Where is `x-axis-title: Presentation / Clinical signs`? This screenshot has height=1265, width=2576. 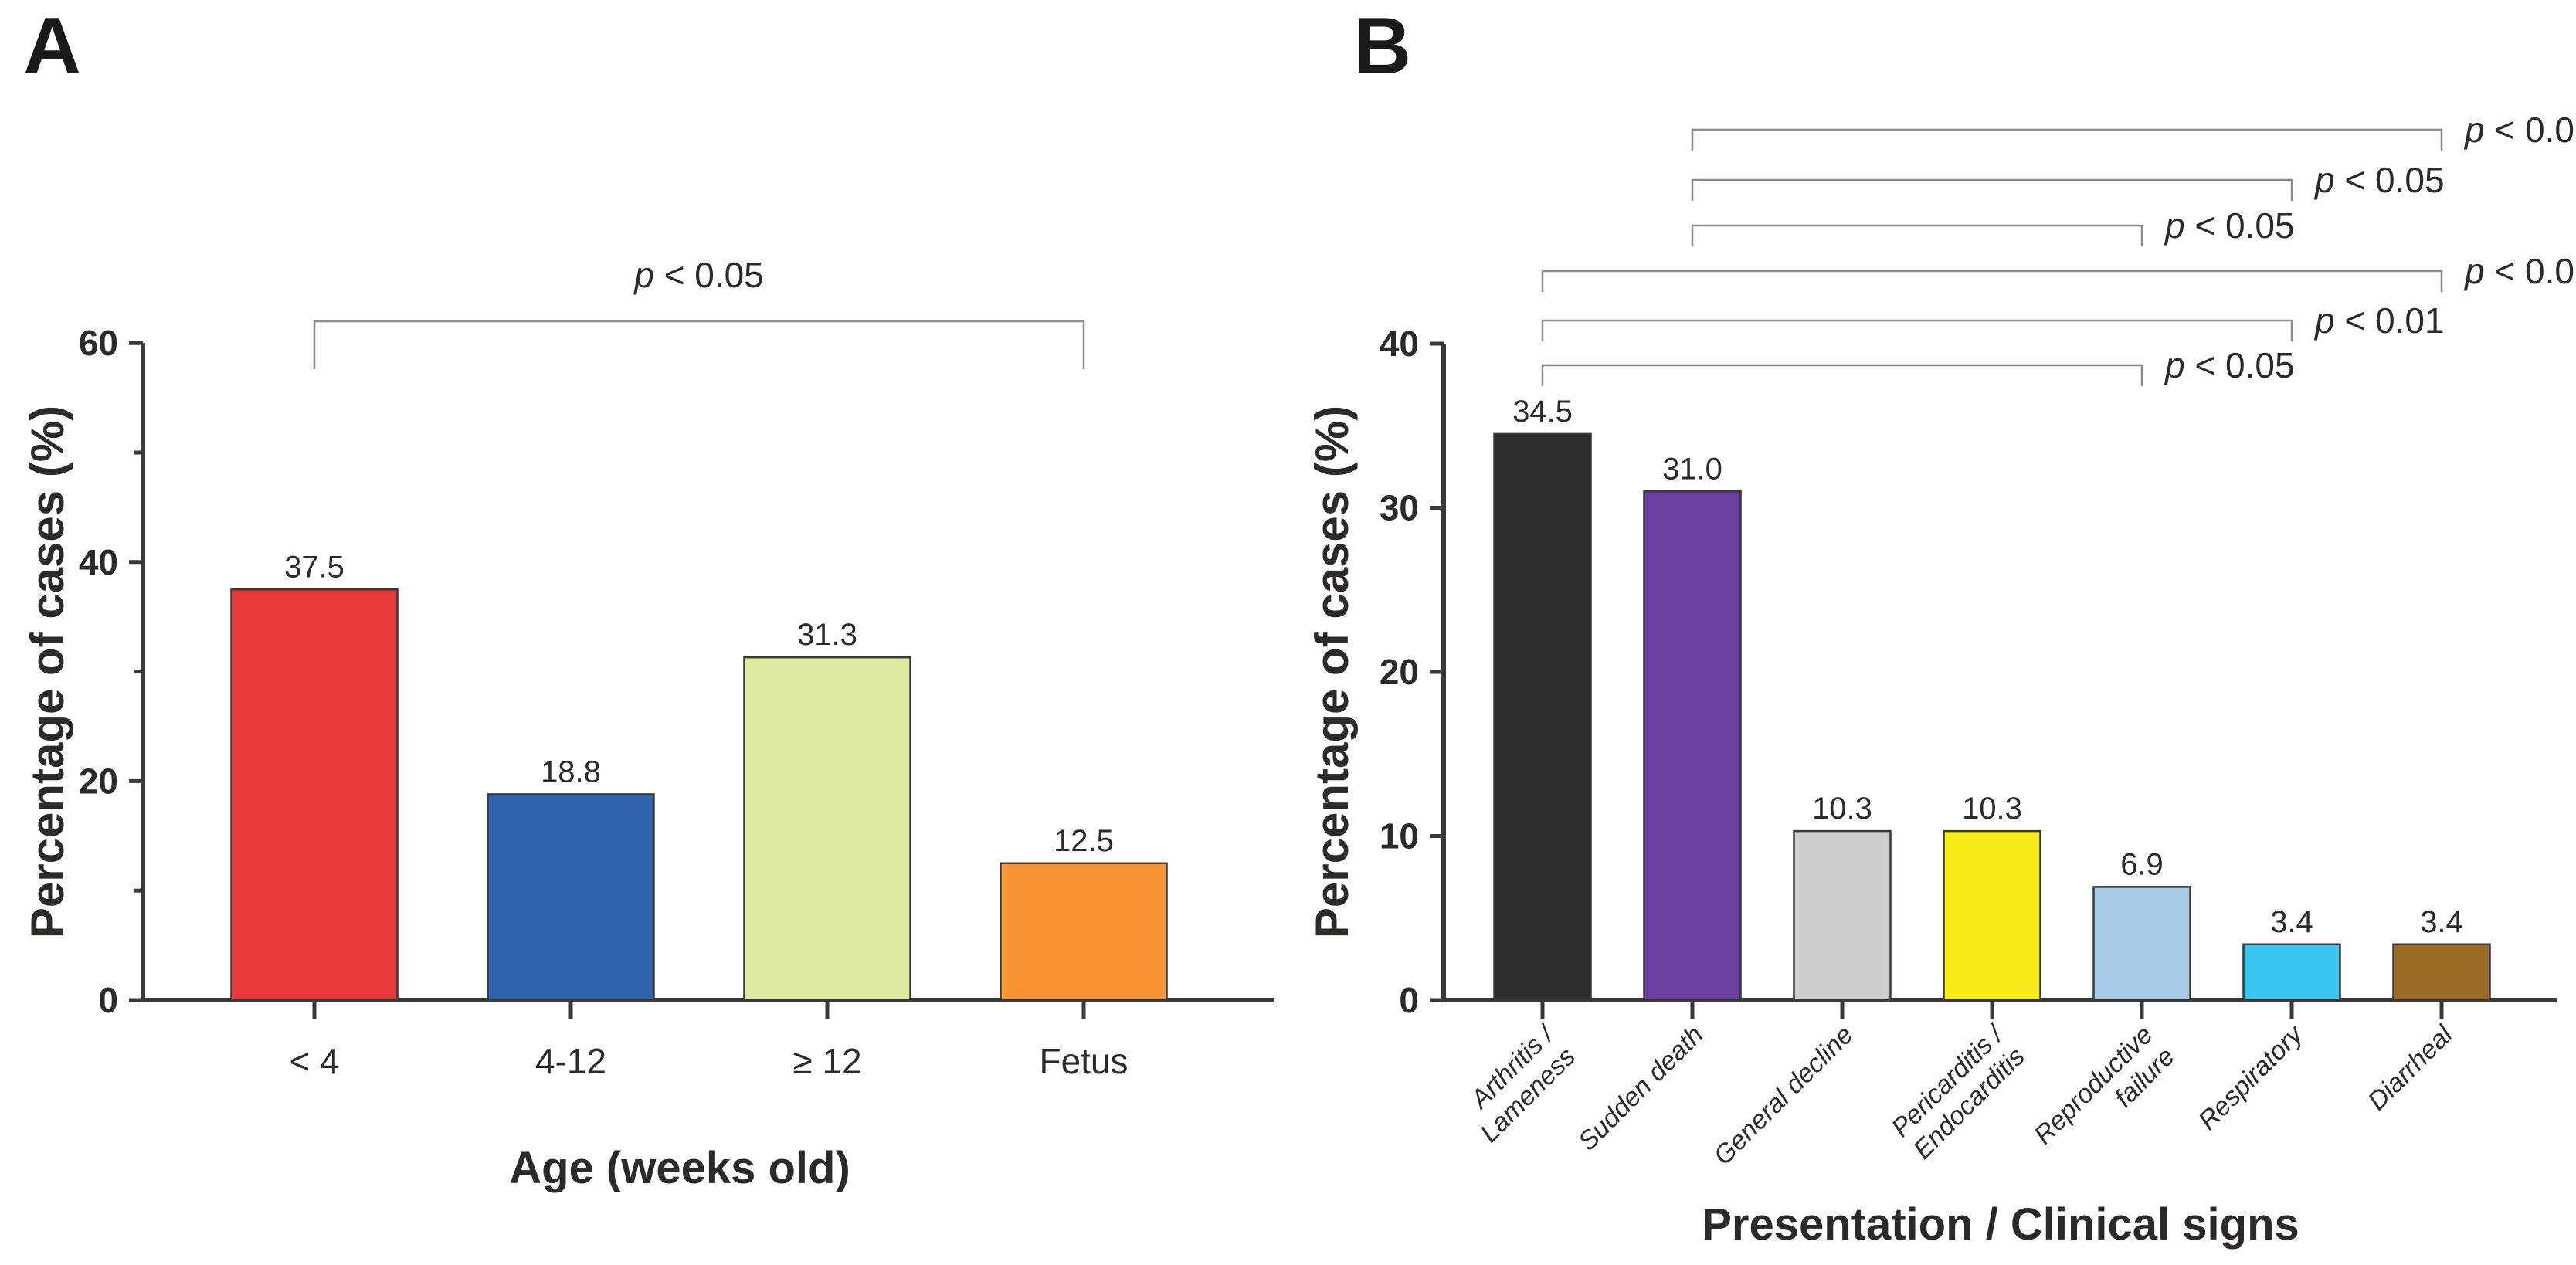 x-axis-title: Presentation / Clinical signs is located at coordinates (2000, 1225).